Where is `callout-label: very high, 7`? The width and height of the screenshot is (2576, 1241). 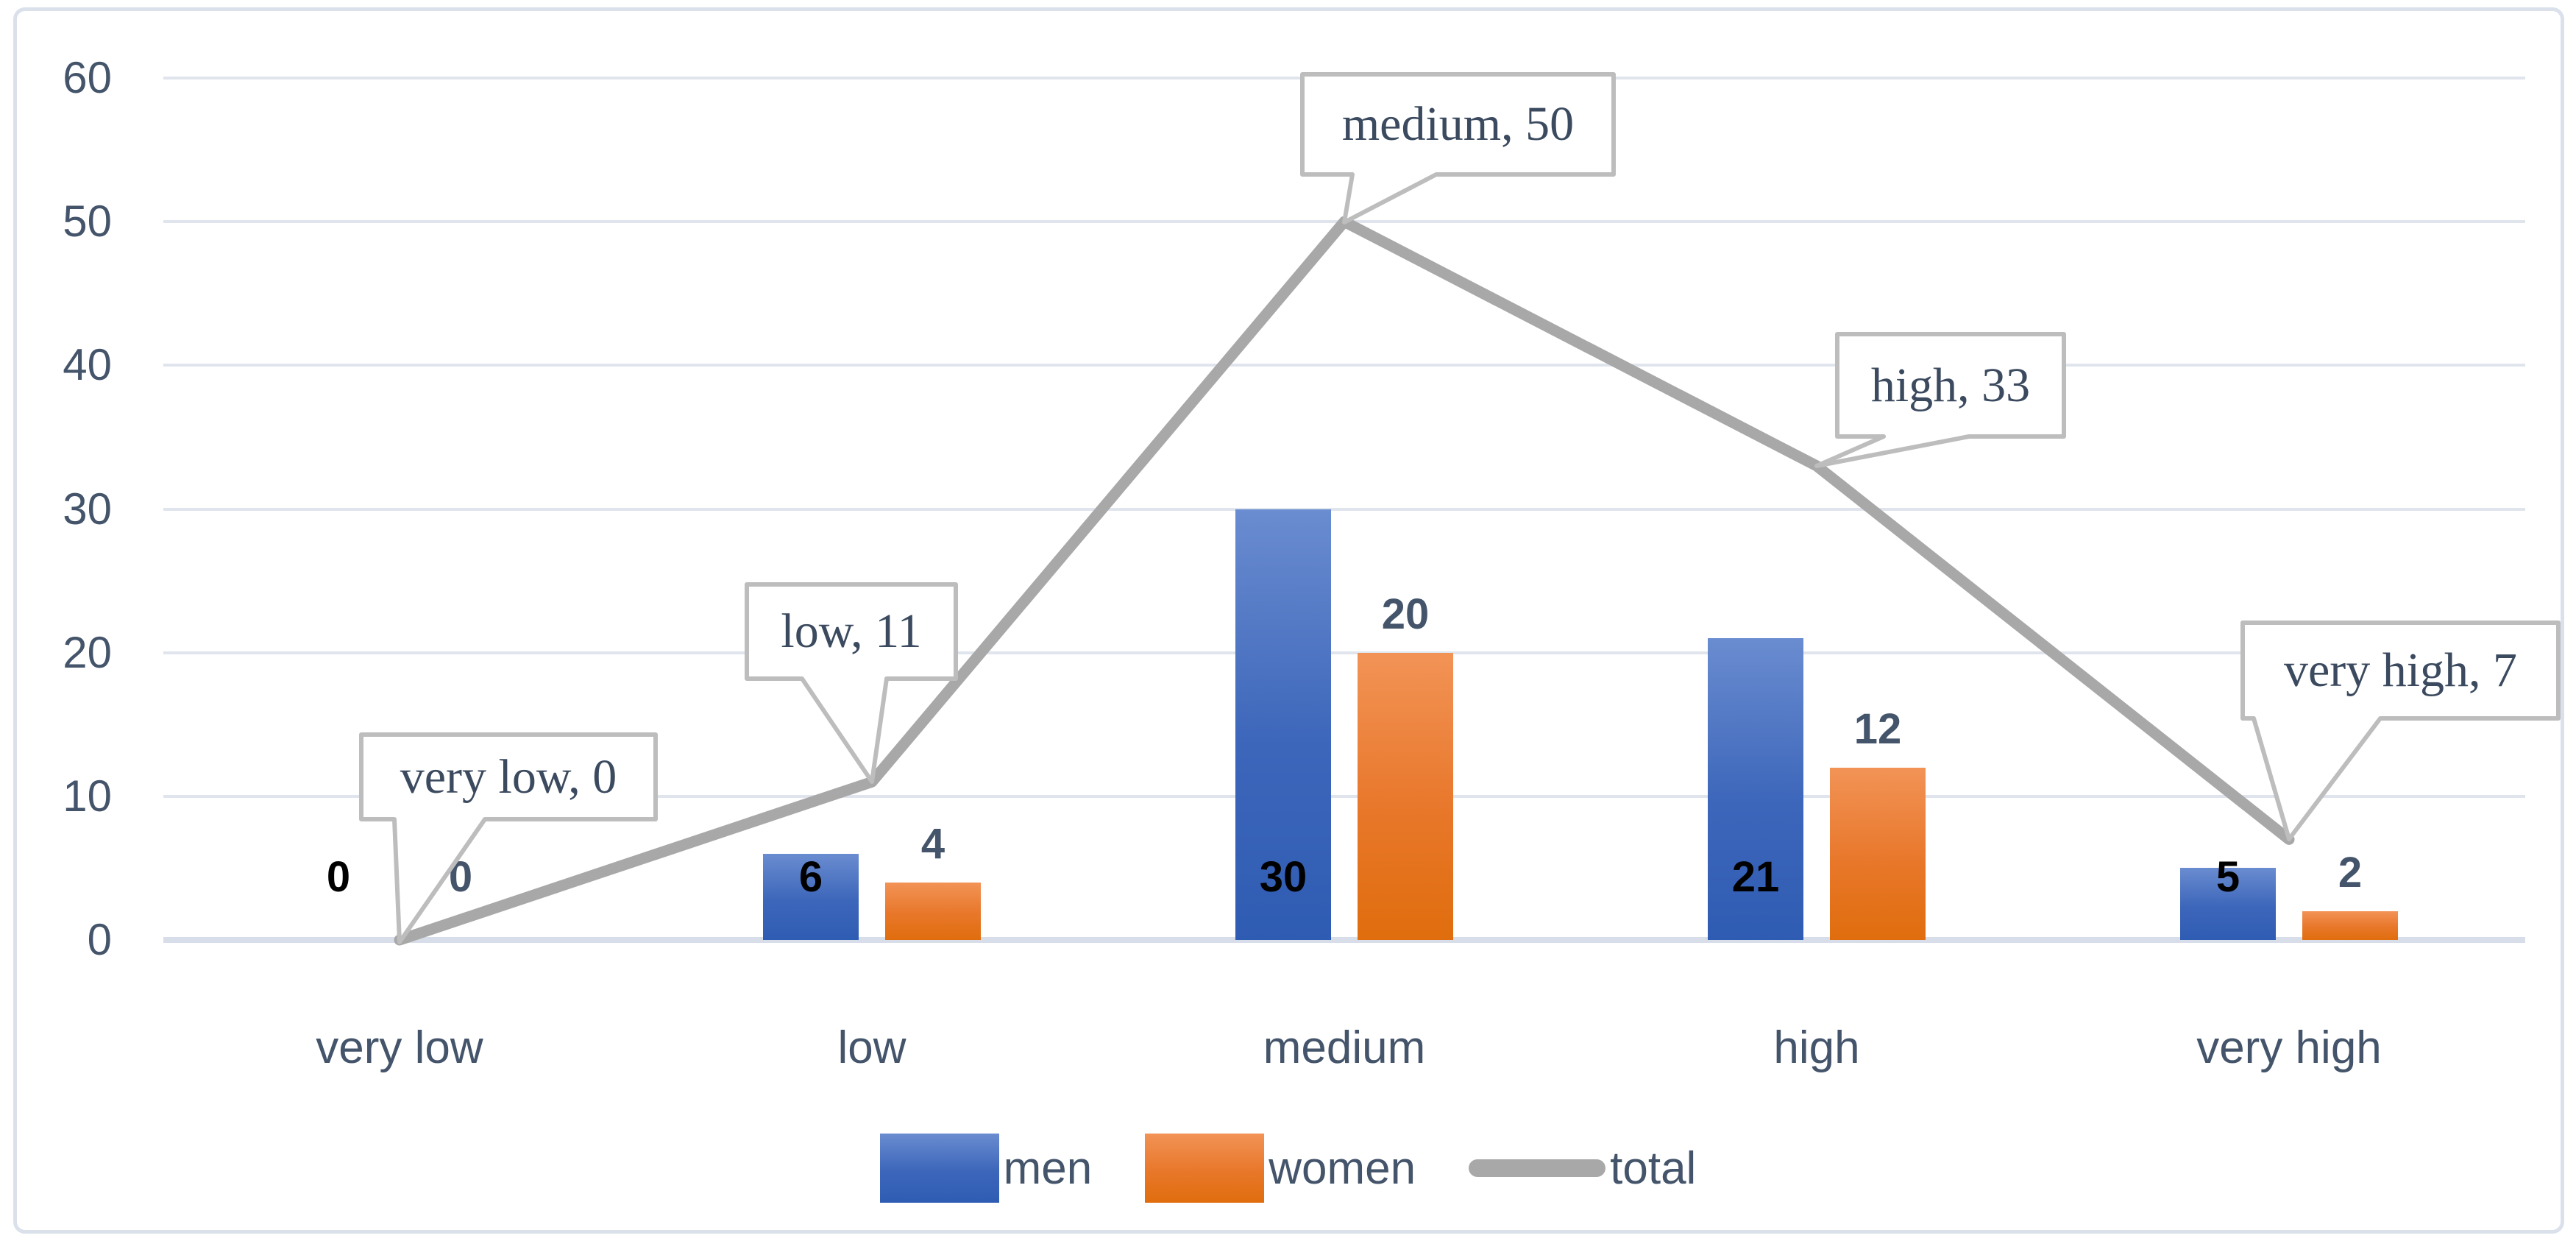
callout-label: very high, 7 is located at coordinates (2400, 670).